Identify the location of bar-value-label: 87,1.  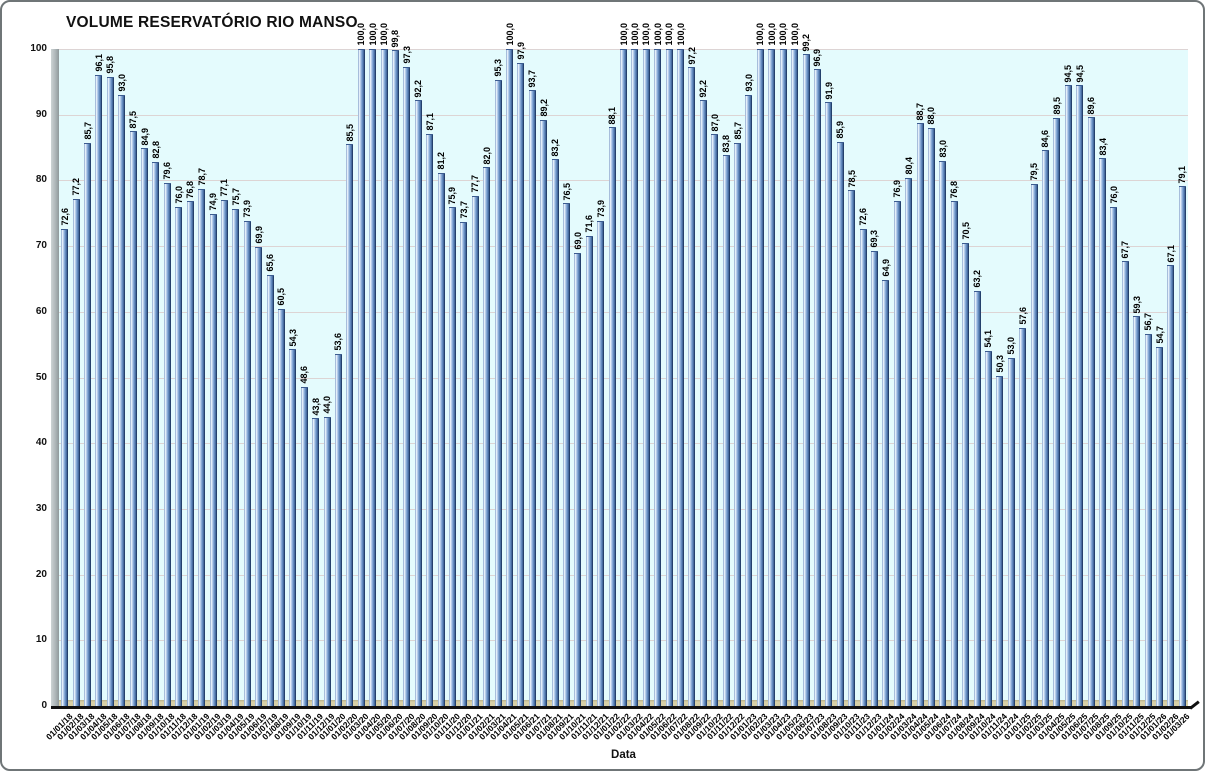
(429, 122).